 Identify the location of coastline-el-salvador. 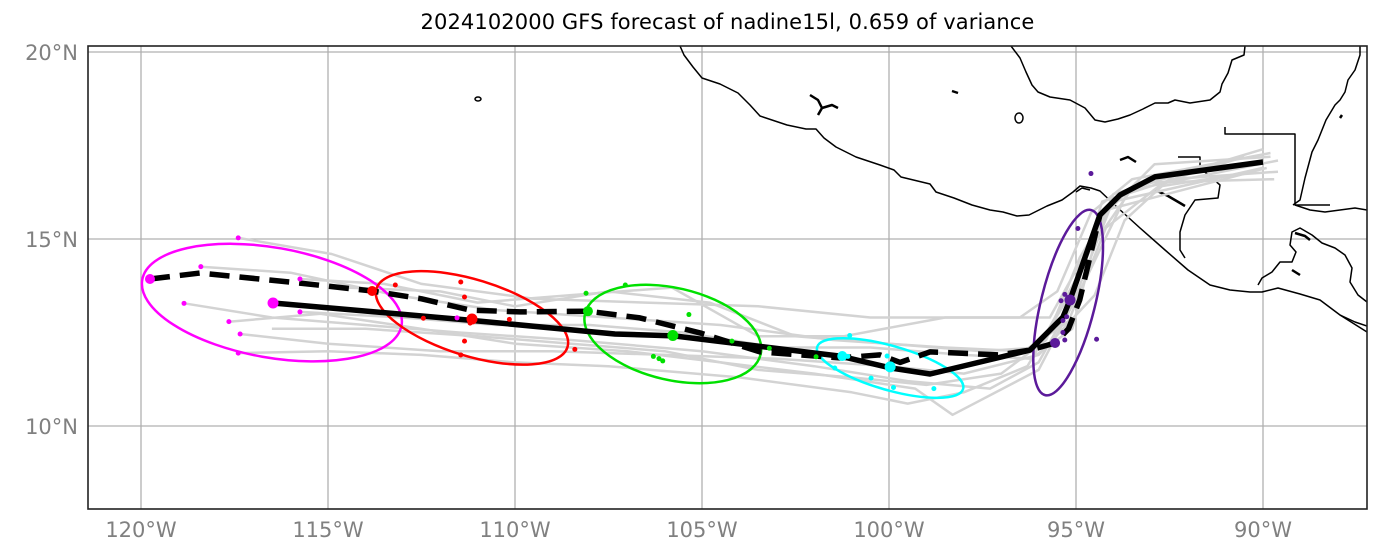
(1312, 265).